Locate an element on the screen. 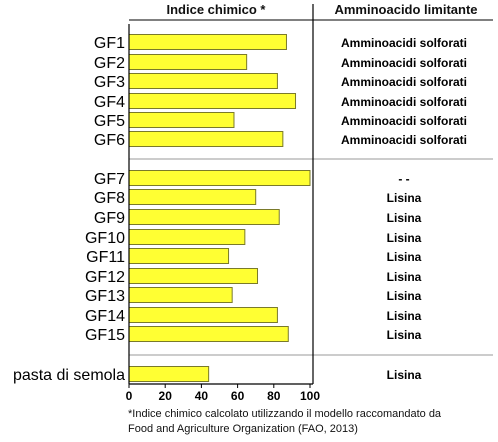 This screenshot has width=498, height=442. x-tick-label: 100 is located at coordinates (310, 396).